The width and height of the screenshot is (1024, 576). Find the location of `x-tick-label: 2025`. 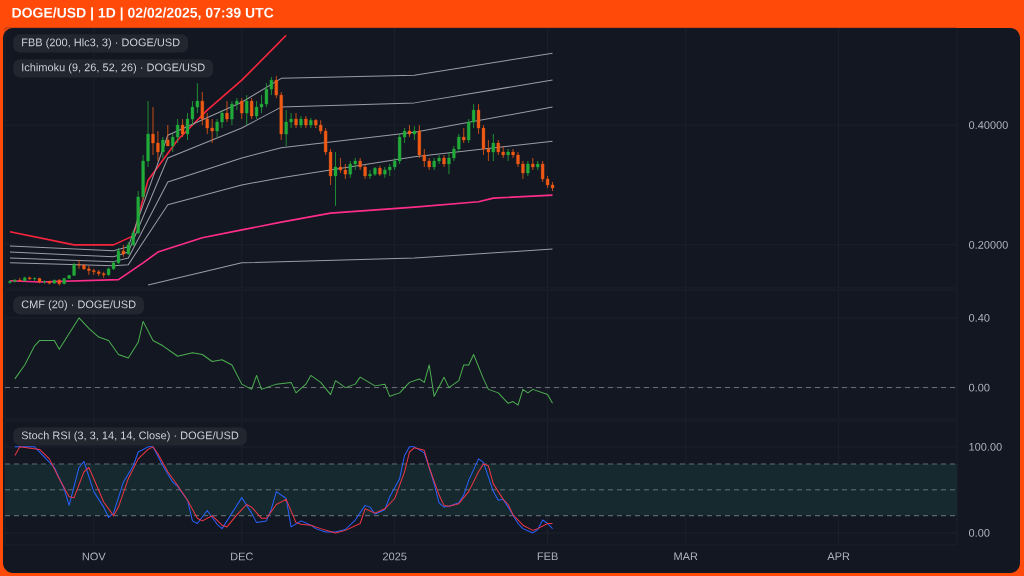

x-tick-label: 2025 is located at coordinates (395, 556).